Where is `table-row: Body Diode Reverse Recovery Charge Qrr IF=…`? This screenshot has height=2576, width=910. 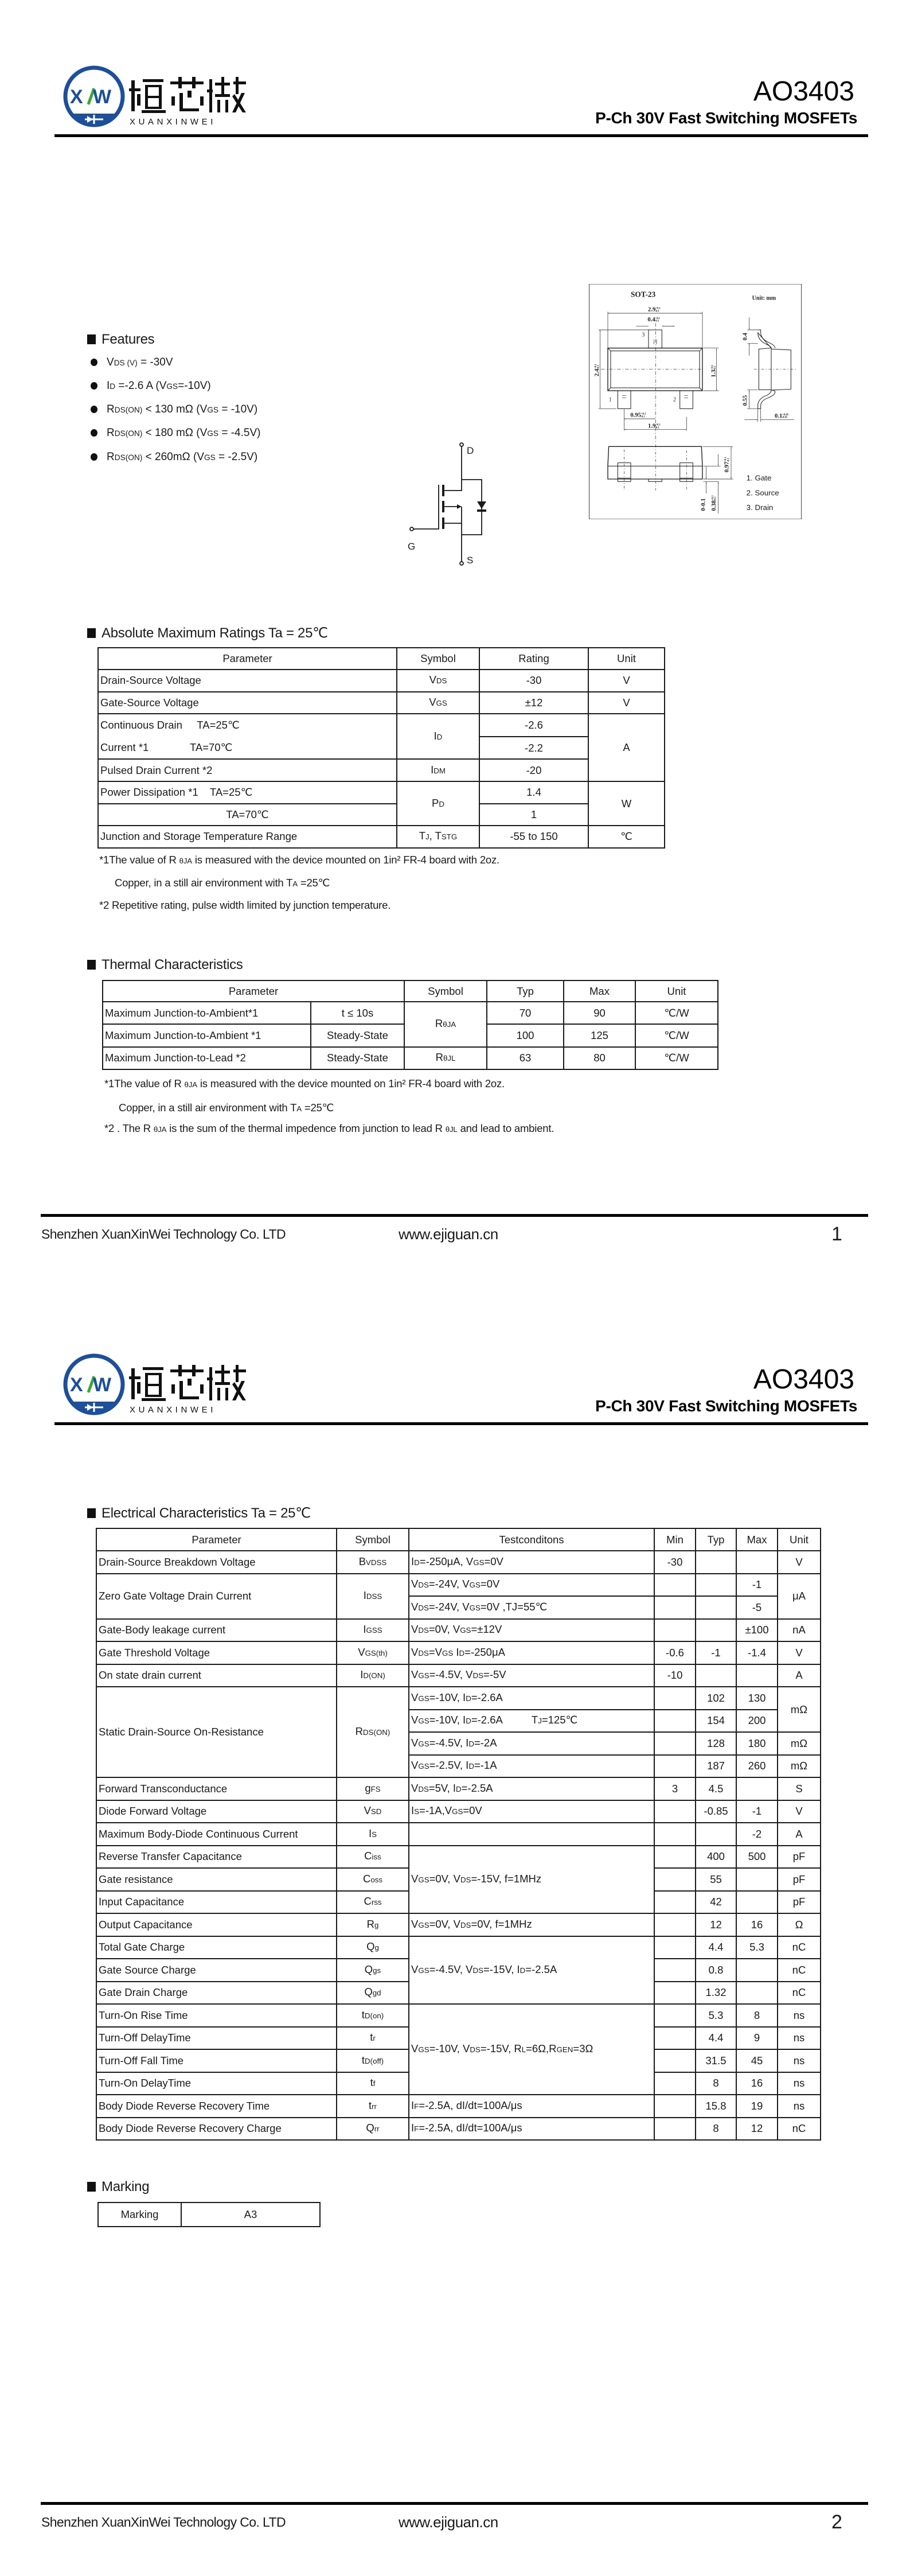
table-row: Body Diode Reverse Recovery Charge Qrr IF=… is located at coordinates (458, 2128).